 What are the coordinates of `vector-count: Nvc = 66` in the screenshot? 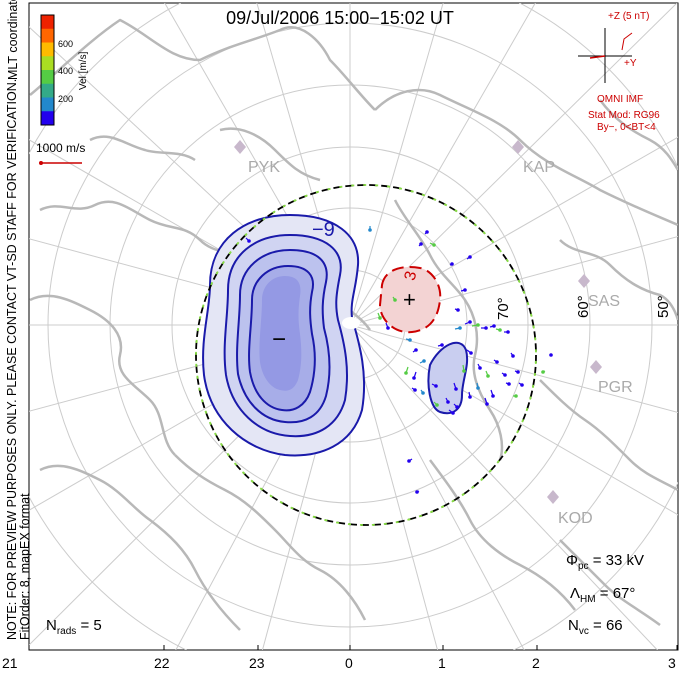 It's located at (595, 627).